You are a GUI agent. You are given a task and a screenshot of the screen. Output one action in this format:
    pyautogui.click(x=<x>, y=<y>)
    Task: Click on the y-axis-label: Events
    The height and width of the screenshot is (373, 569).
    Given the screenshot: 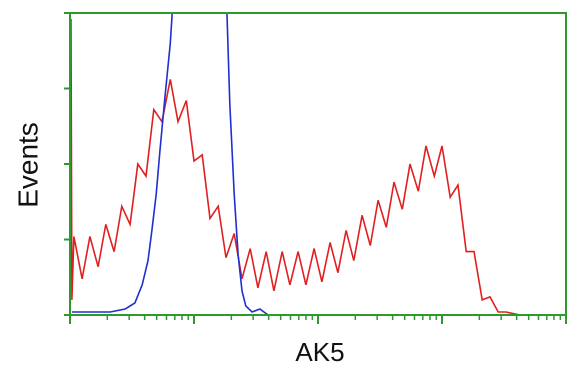 What is the action you would take?
    pyautogui.click(x=27, y=165)
    